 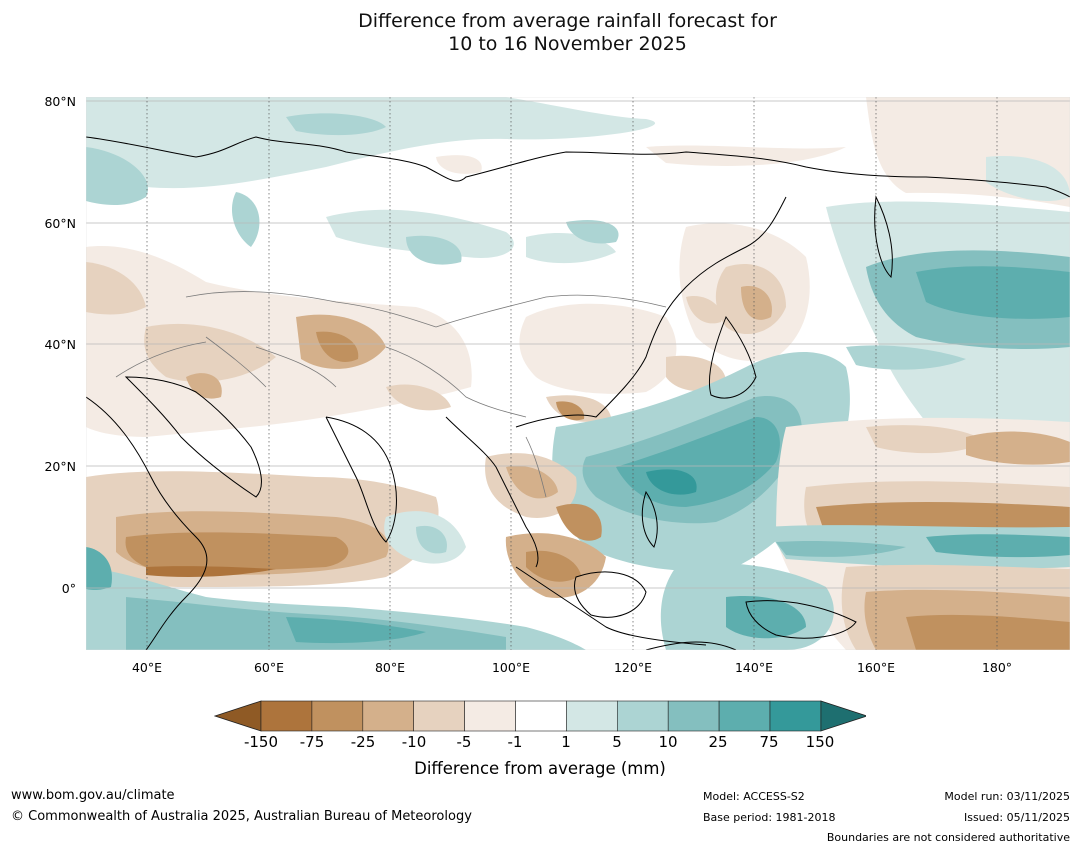 I want to click on anomaly-field-dry-asia, so click(x=279, y=341).